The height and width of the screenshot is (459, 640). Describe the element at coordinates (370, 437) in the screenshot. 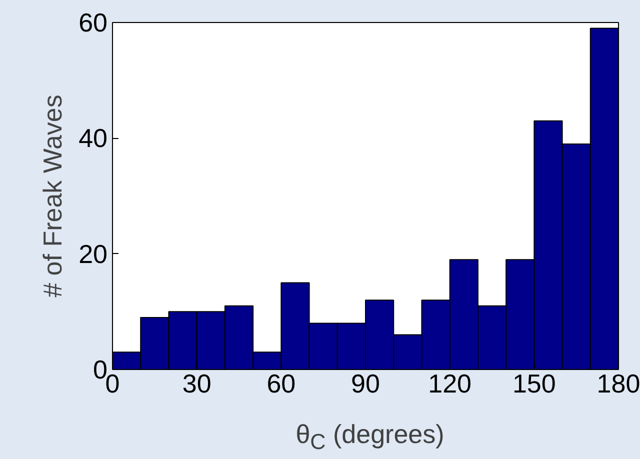

I see `x-axis-title: θ$_{C}$ (degrees)` at that location.